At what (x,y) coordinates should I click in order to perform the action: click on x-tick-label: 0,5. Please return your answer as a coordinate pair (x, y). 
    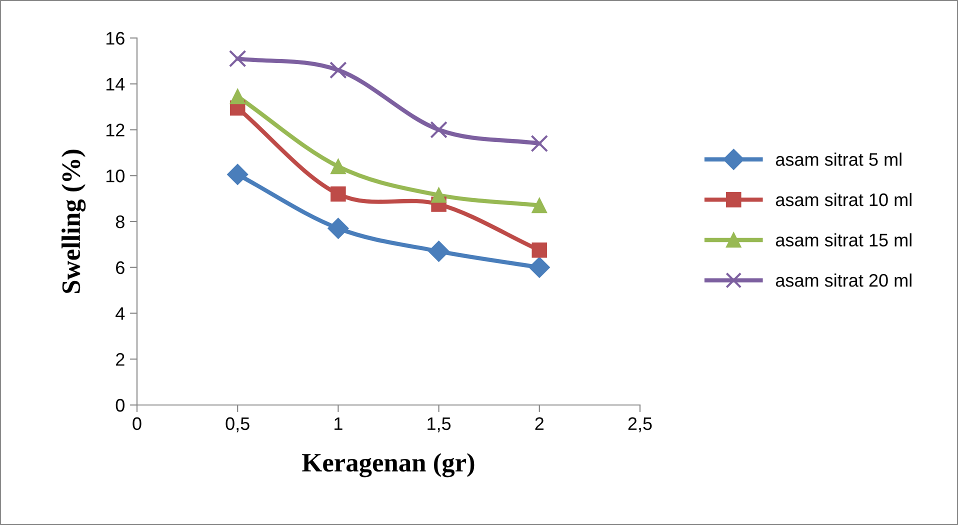
    Looking at the image, I should click on (238, 424).